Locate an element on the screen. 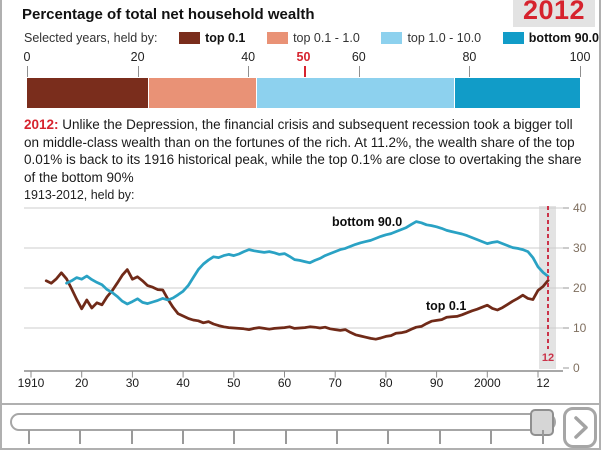 Image resolution: width=601 pixels, height=450 pixels. scale-tick-label: 0 is located at coordinates (27, 57).